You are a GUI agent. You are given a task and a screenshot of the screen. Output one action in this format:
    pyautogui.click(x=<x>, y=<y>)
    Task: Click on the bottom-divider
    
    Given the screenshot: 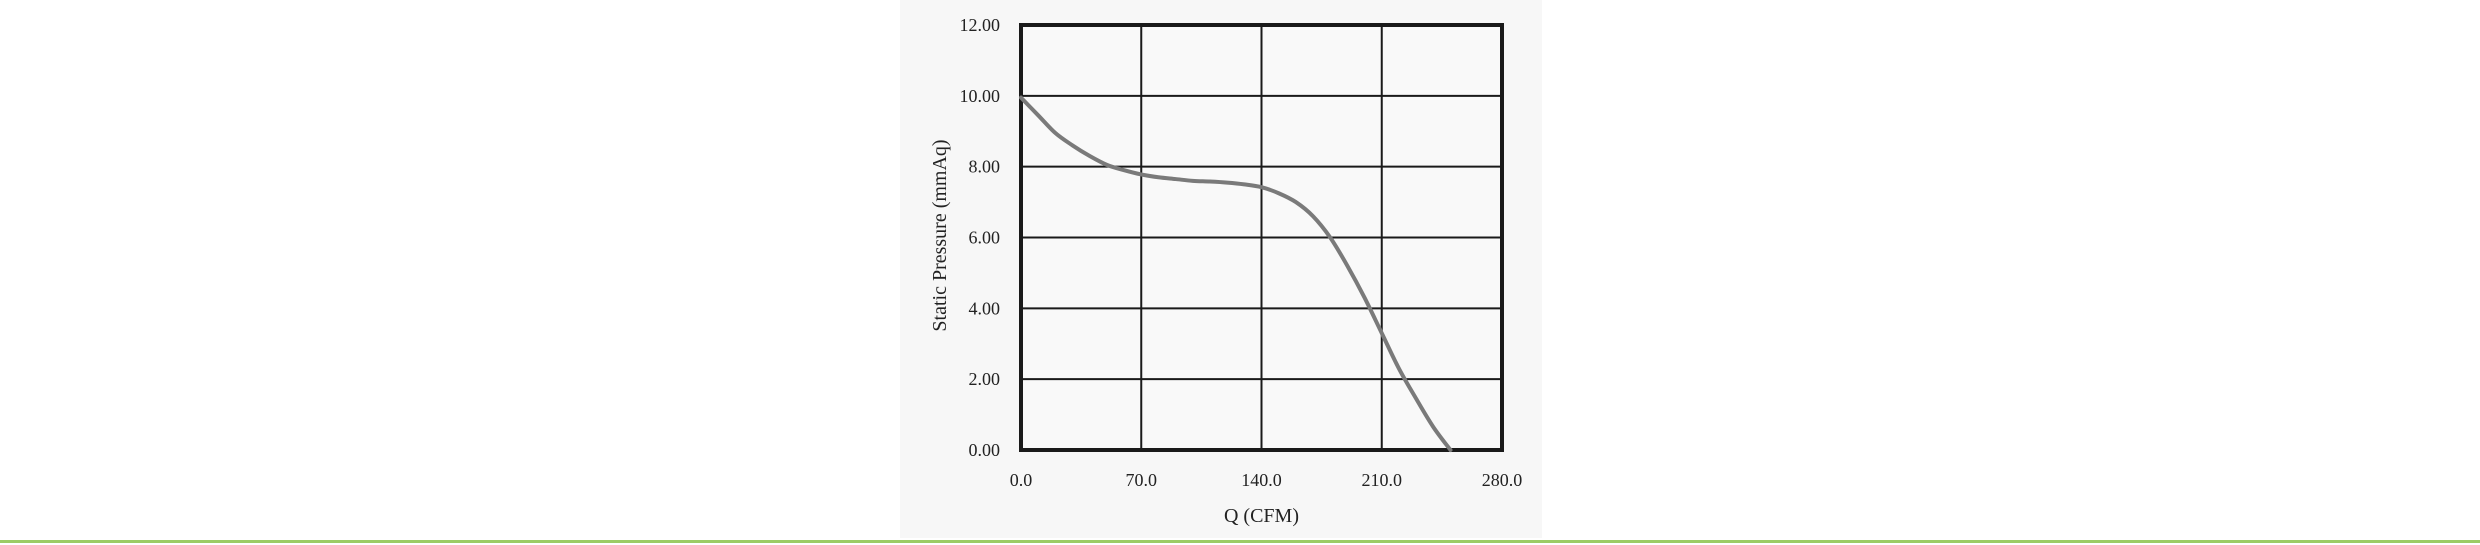 What is the action you would take?
    pyautogui.click(x=1240, y=541)
    